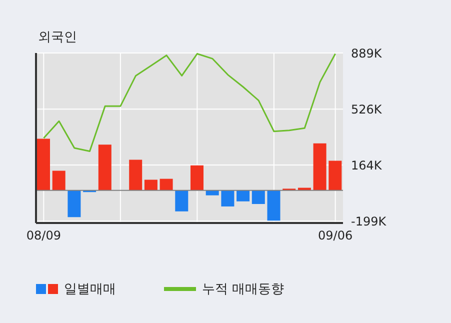 The image size is (451, 323). What do you see at coordinates (367, 109) in the screenshot?
I see `y-tick-label: 526K` at bounding box center [367, 109].